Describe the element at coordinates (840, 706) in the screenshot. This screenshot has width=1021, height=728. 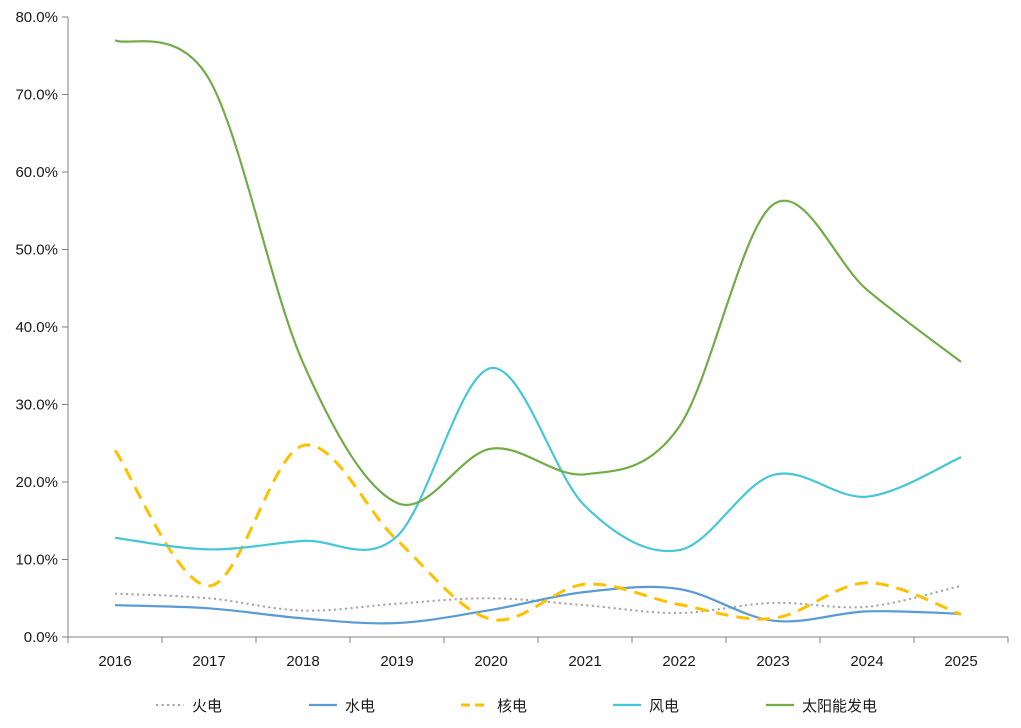
I see `legend-label-solar-power: 太阳能发电` at that location.